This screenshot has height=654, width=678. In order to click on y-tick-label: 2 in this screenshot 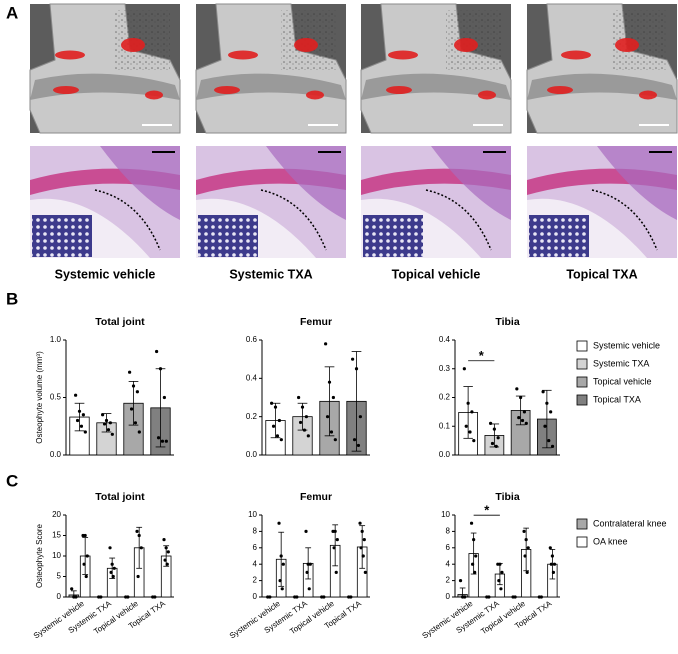, I will do `click(448, 580)`.